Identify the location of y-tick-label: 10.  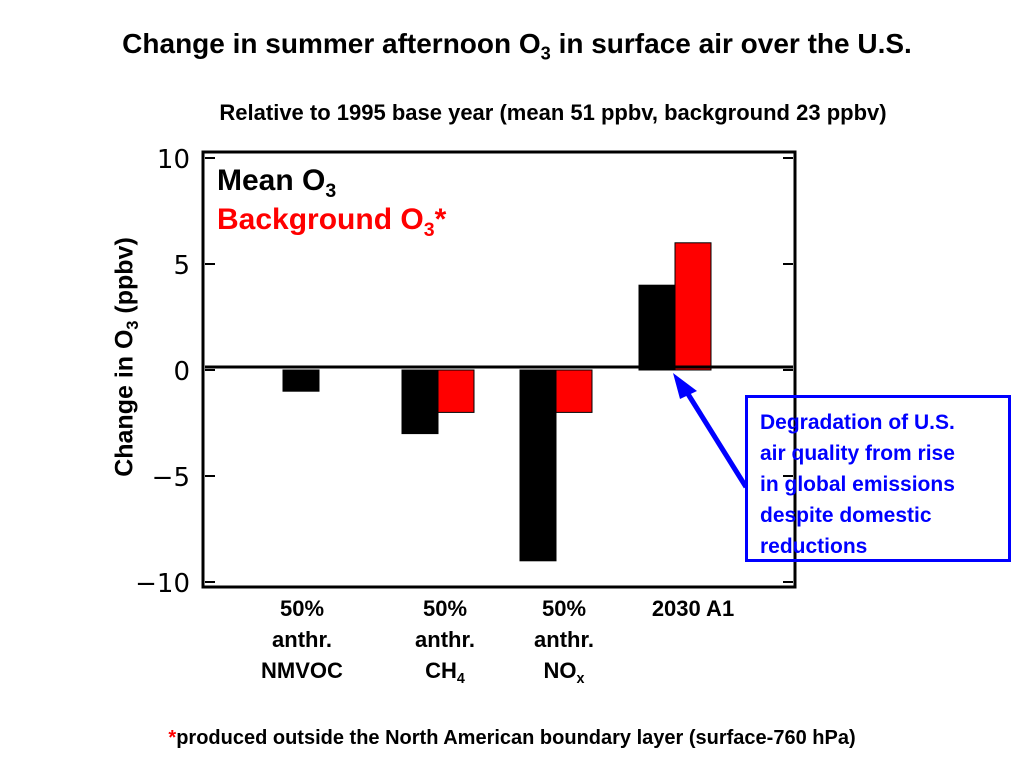
(173, 160).